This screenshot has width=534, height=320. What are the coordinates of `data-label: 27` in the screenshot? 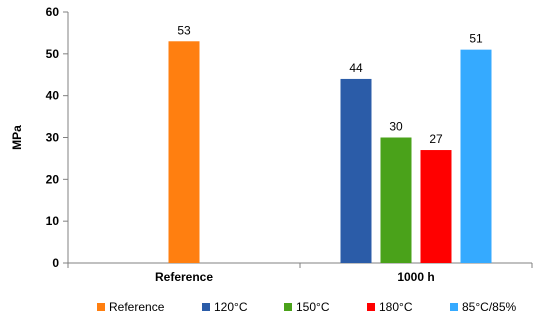 It's located at (436, 139).